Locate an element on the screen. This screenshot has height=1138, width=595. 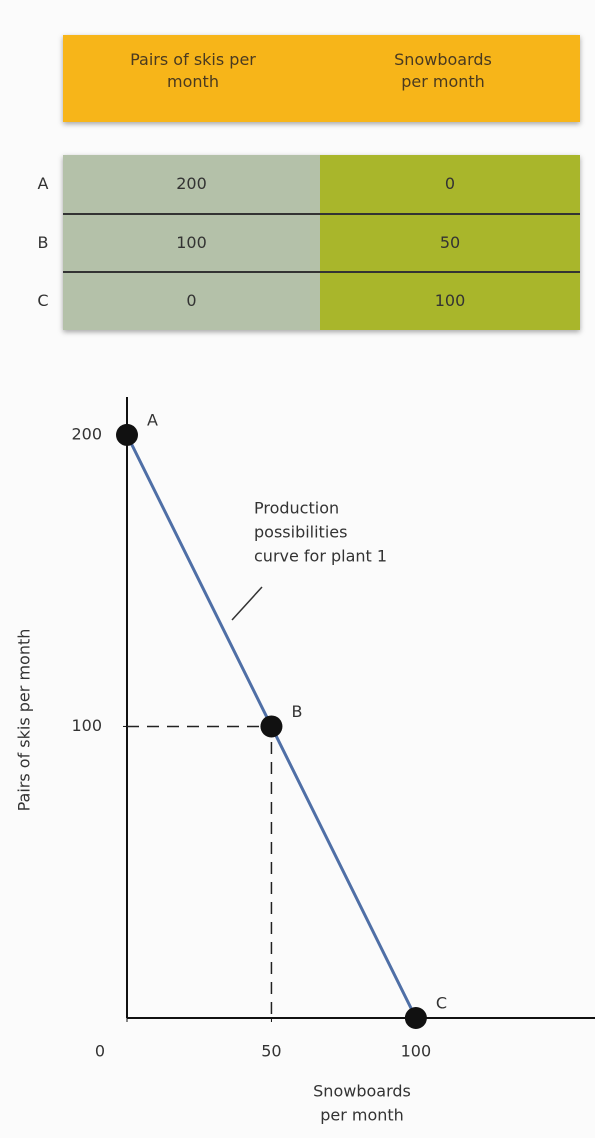
x-tick-label: 100 is located at coordinates (416, 1051).